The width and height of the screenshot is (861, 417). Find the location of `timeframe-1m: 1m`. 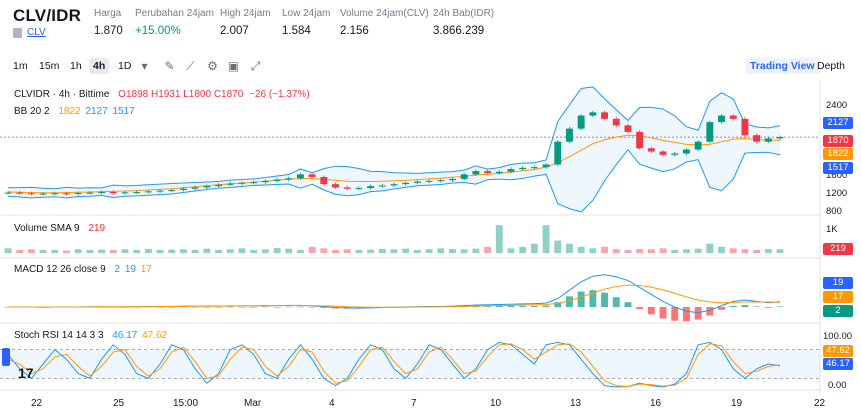

timeframe-1m: 1m is located at coordinates (20, 66).